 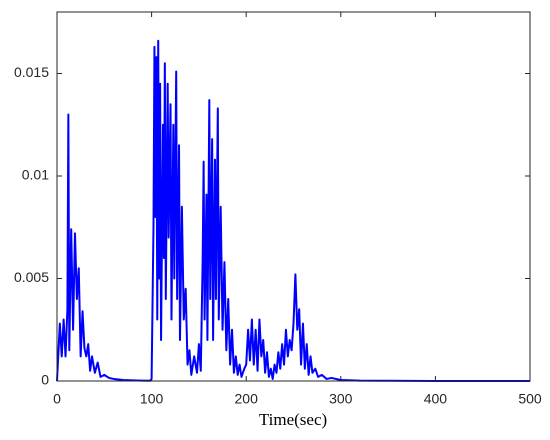 I want to click on x-tick-label: 300, so click(x=341, y=399).